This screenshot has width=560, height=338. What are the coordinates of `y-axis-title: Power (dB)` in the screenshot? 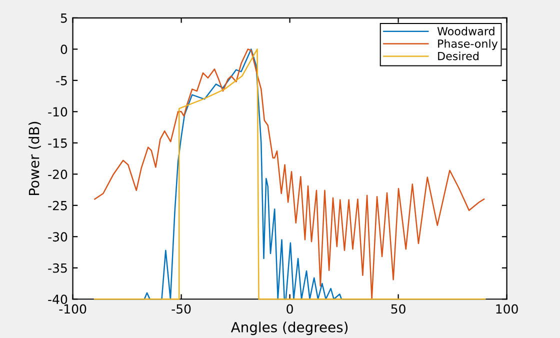 It's located at (34, 158).